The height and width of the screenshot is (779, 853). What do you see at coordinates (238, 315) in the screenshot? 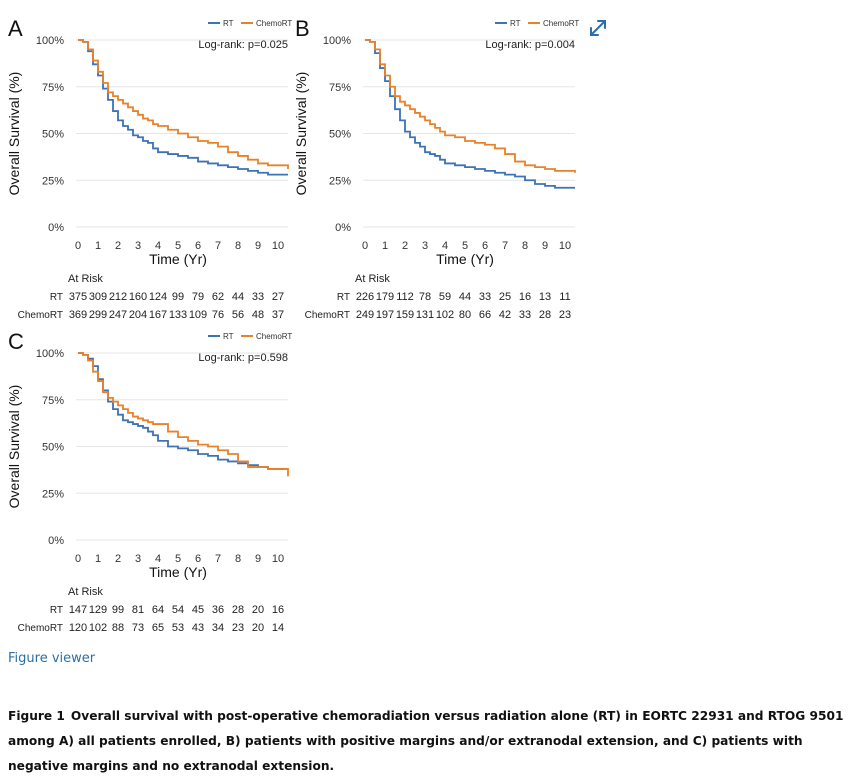
I see `at-risk-count: 56` at bounding box center [238, 315].